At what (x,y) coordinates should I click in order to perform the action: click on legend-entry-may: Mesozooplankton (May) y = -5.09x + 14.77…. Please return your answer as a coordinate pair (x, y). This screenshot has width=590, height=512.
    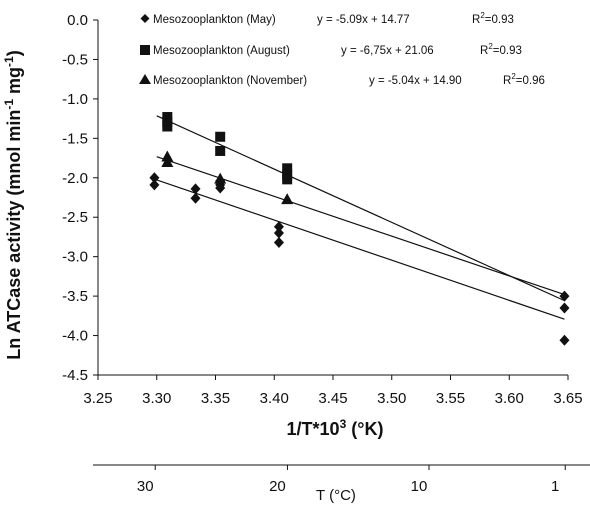
    Looking at the image, I should click on (327, 18).